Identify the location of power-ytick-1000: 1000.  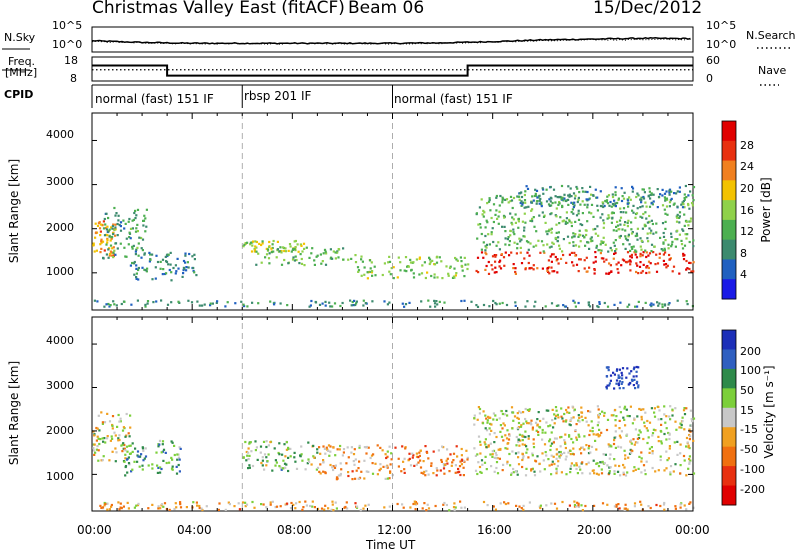
(60, 271).